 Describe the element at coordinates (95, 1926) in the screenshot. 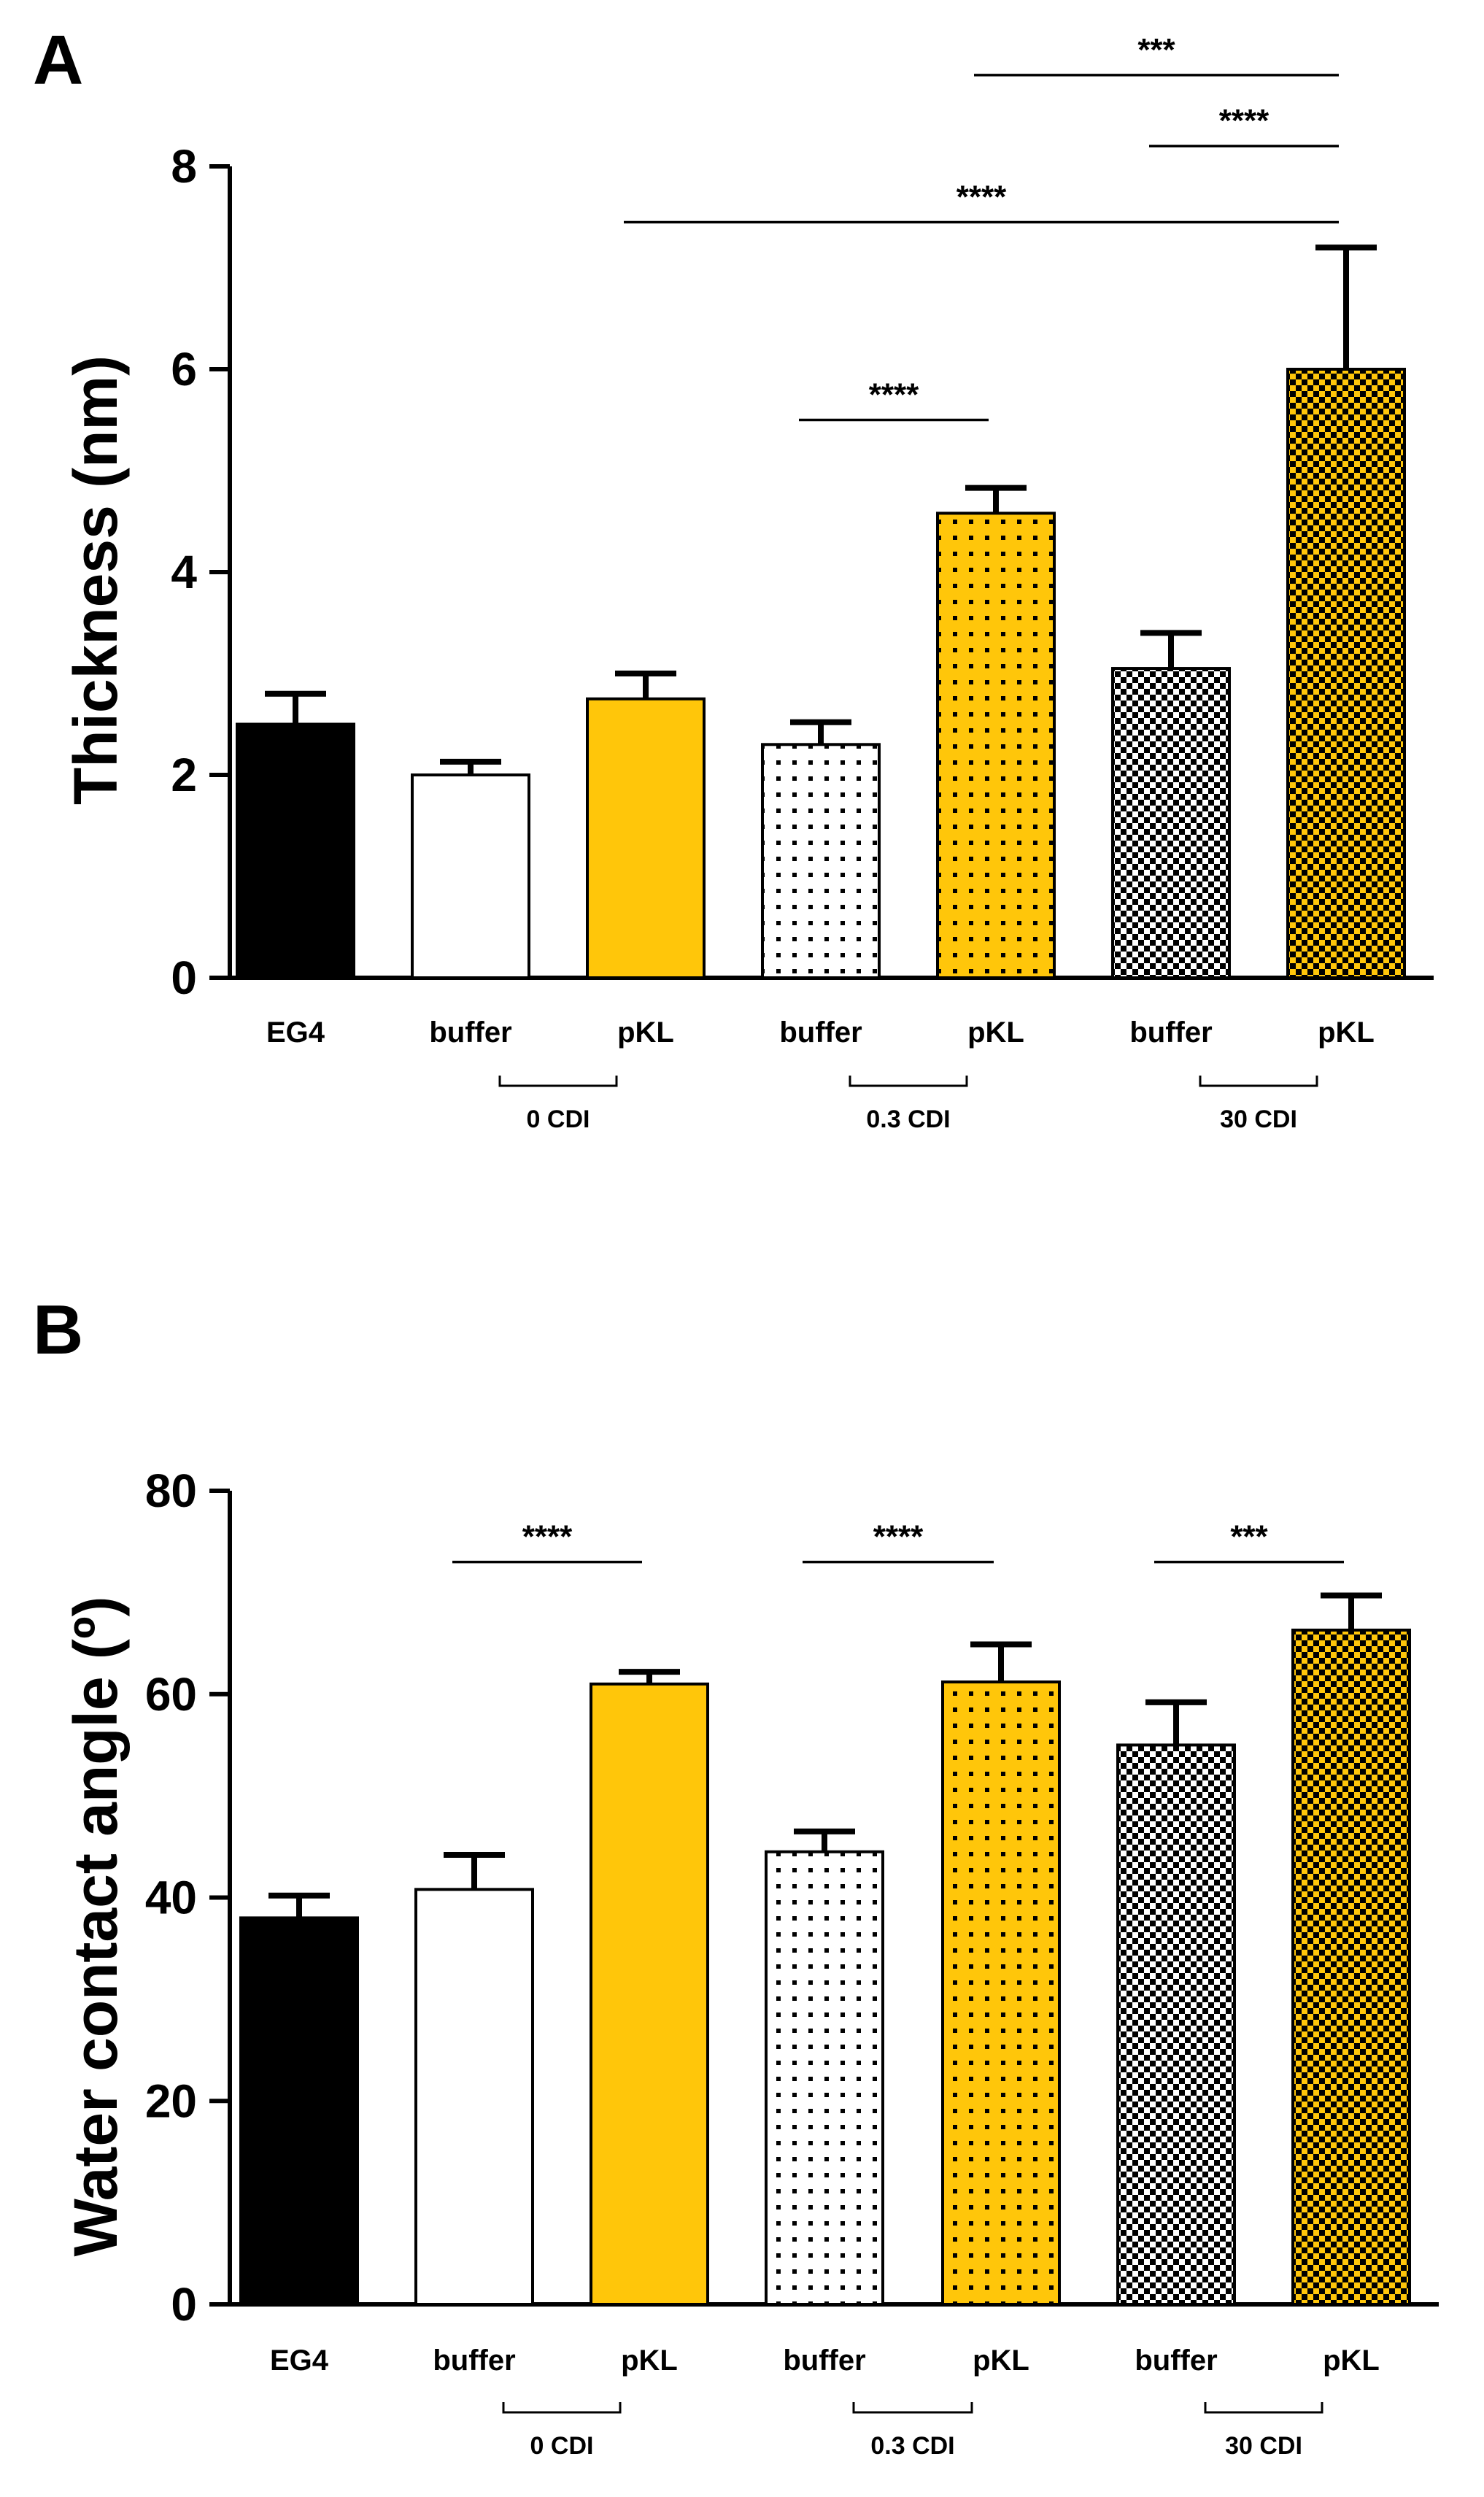

I see `y-axis-label: Water contact angle (º)` at that location.